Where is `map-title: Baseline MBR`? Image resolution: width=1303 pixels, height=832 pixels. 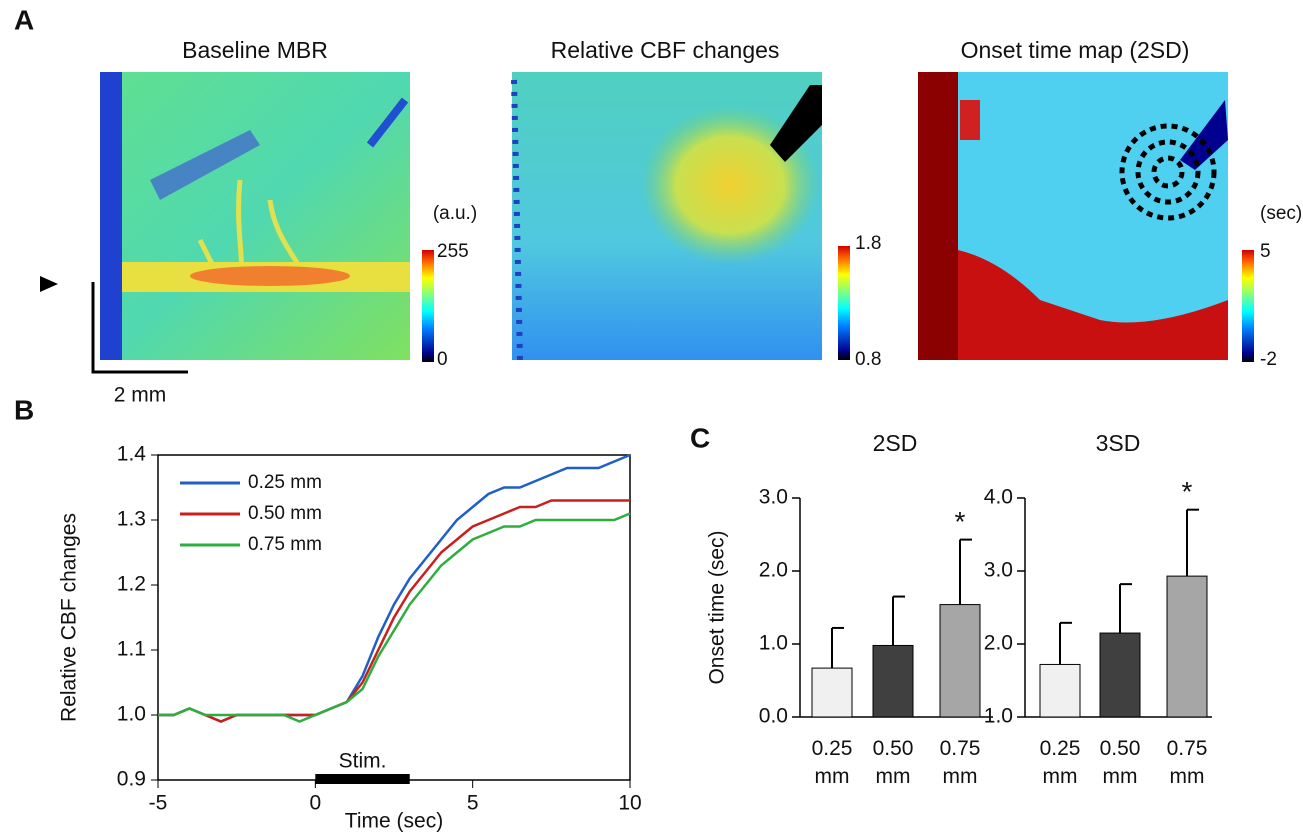
map-title: Baseline MBR is located at coordinates (255, 50).